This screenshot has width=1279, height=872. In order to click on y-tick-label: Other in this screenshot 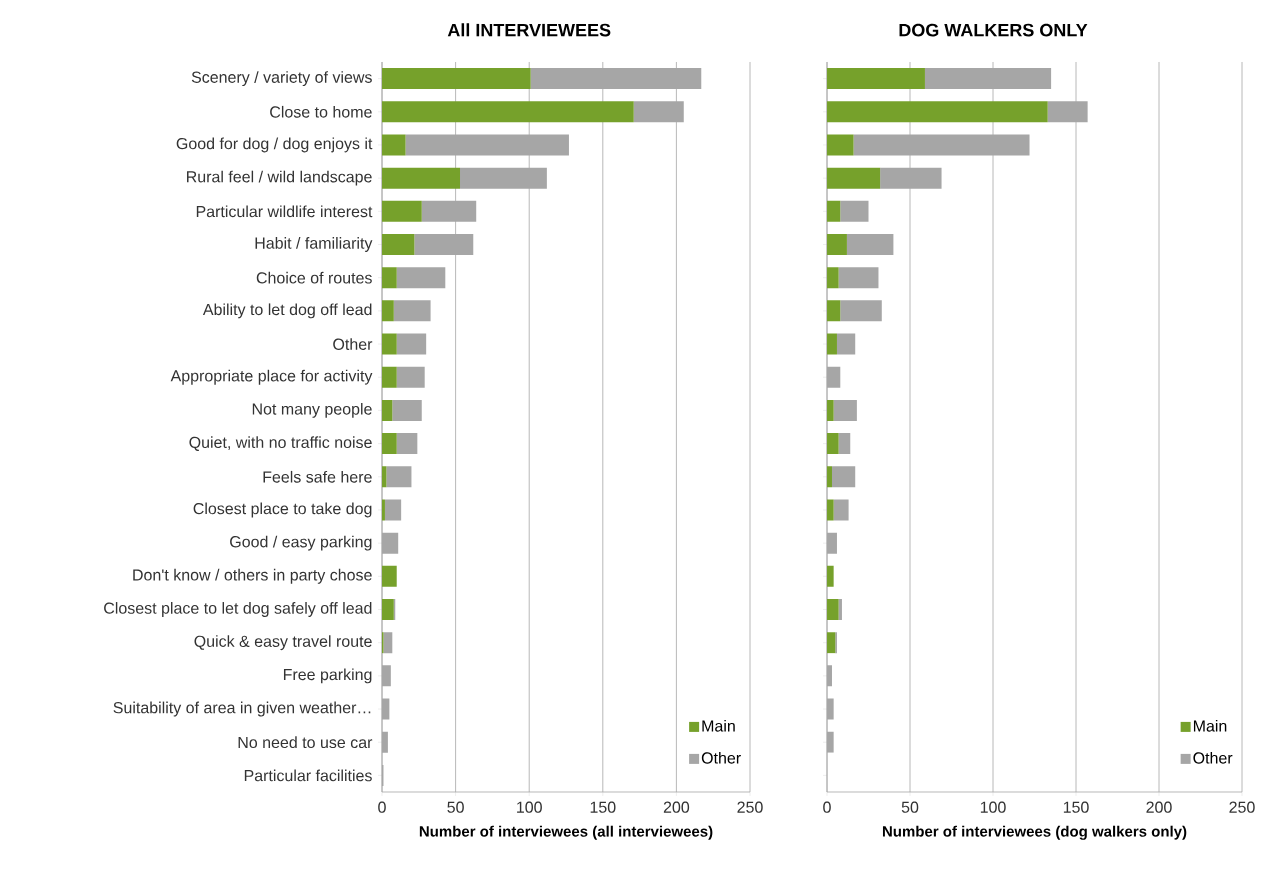, I will do `click(353, 344)`.